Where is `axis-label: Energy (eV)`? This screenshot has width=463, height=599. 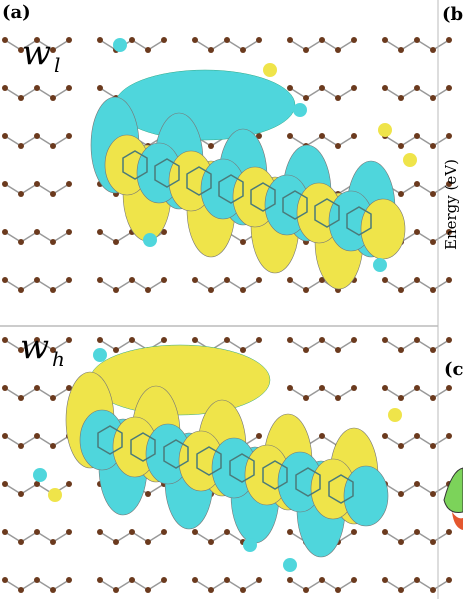 axis-label: Energy (eV) is located at coordinates (451, 204).